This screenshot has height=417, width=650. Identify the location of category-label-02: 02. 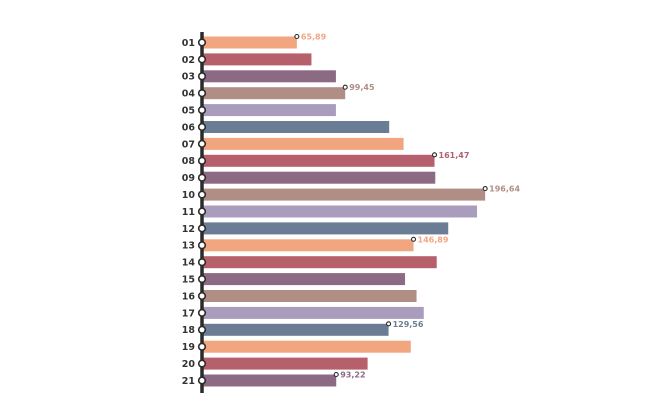
(188, 60).